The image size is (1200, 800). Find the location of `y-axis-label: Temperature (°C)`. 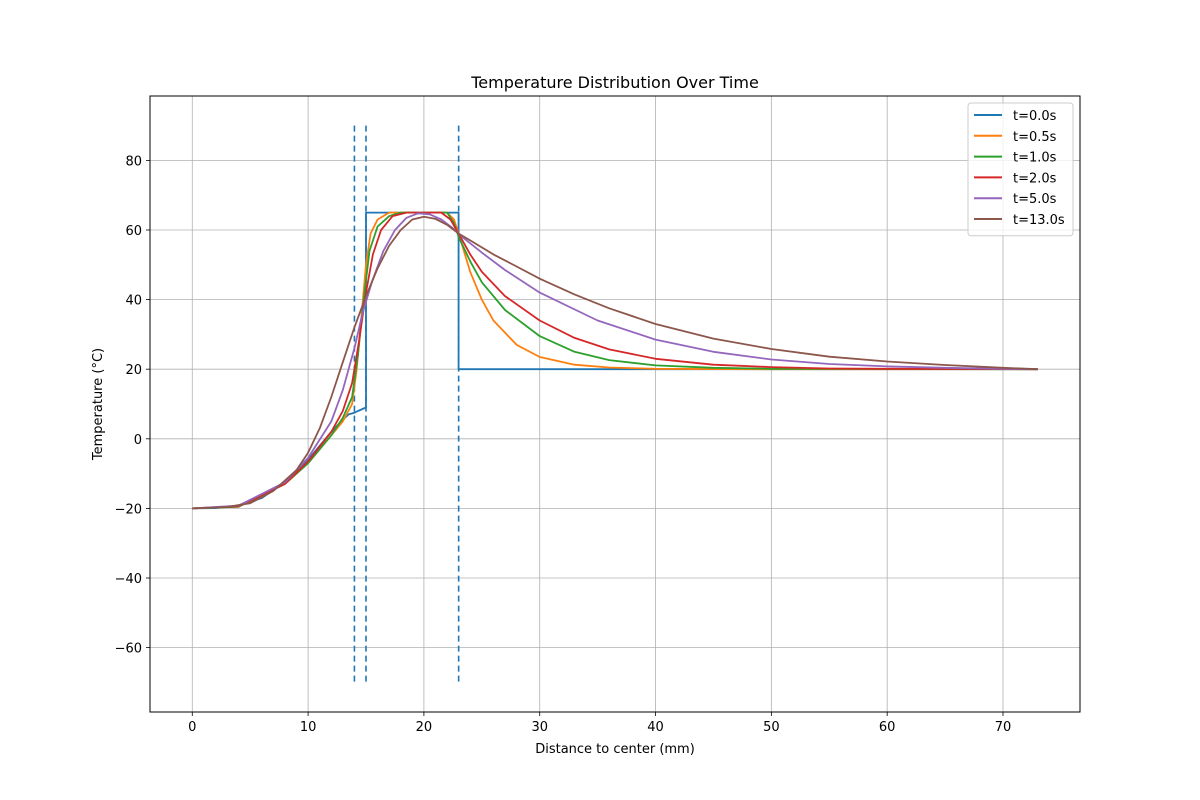

y-axis-label: Temperature (°C) is located at coordinates (98, 404).